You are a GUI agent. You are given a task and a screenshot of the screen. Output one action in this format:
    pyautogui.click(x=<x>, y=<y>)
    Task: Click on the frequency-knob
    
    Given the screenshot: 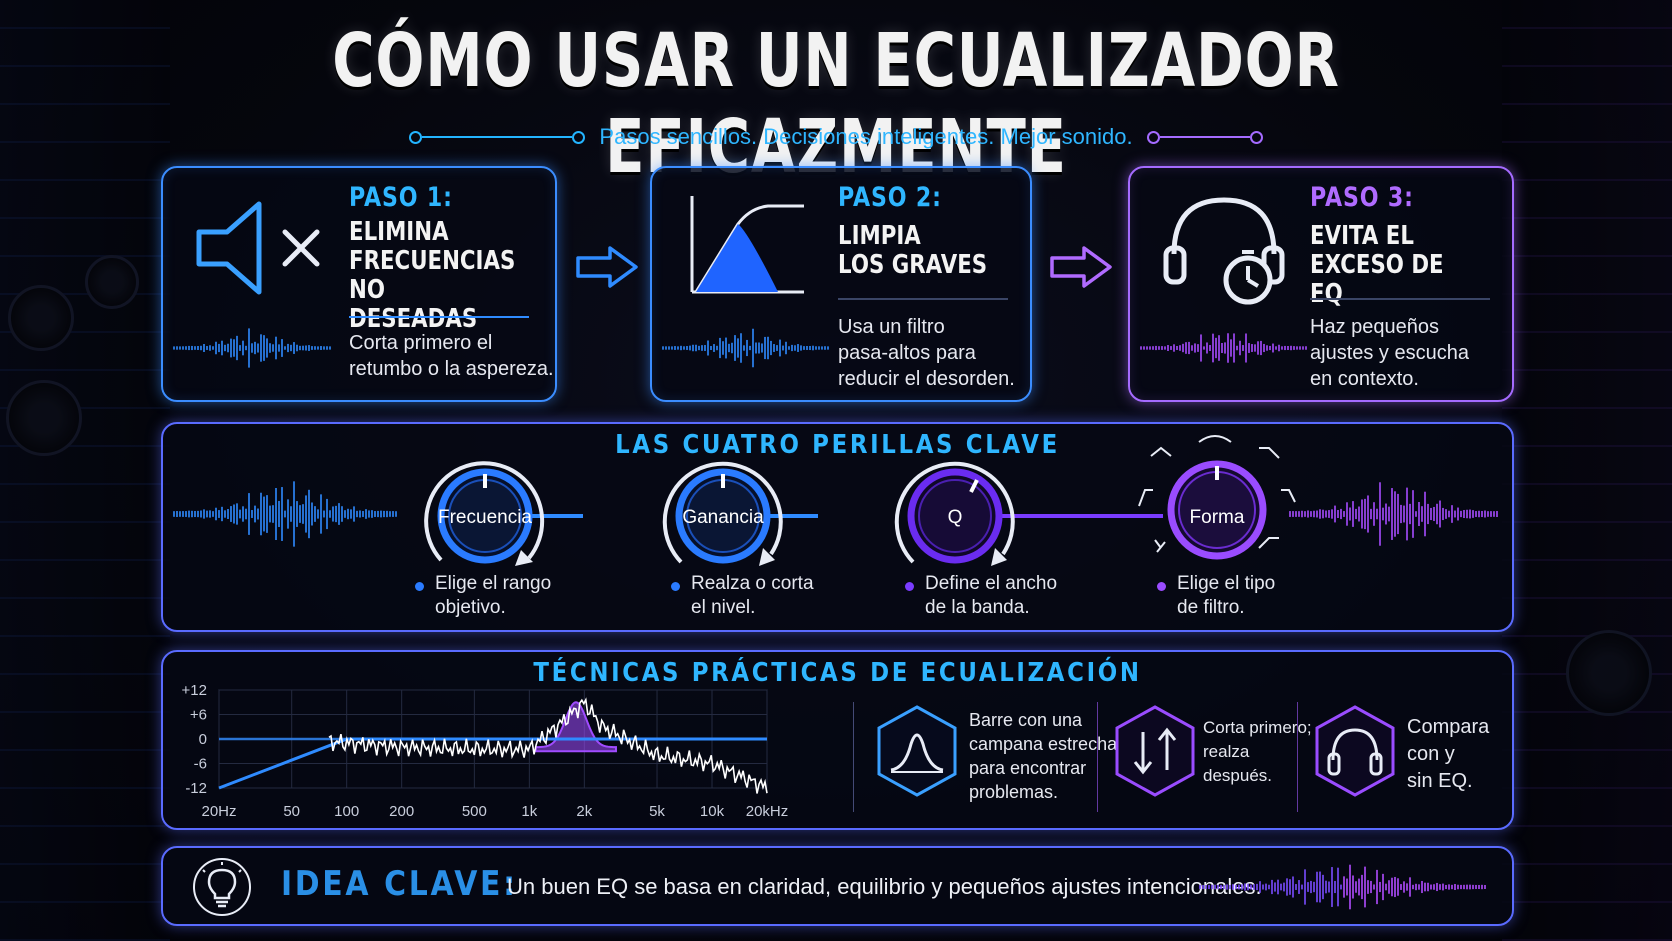 What is the action you would take?
    pyautogui.click(x=486, y=515)
    